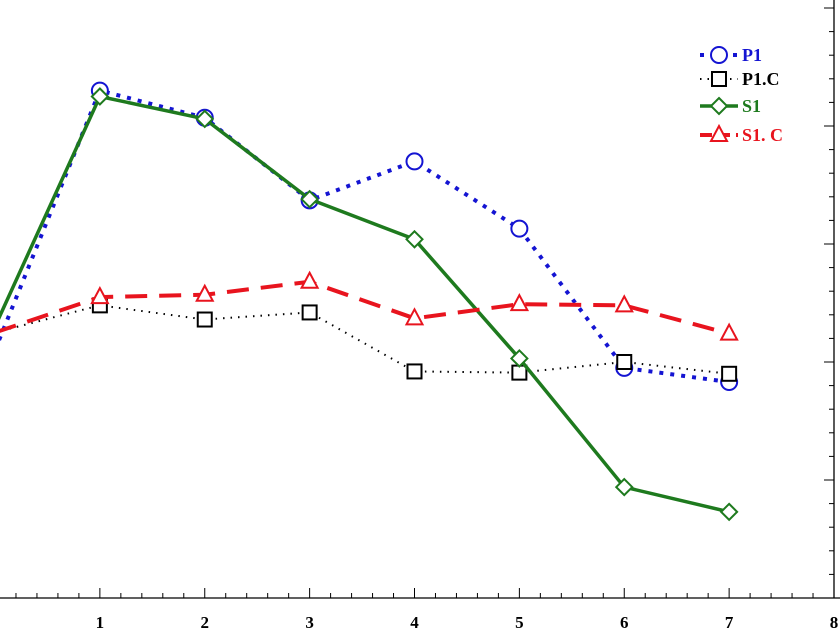 This screenshot has height=634, width=840. What do you see at coordinates (719, 55) in the screenshot?
I see `legend-marker-circle` at bounding box center [719, 55].